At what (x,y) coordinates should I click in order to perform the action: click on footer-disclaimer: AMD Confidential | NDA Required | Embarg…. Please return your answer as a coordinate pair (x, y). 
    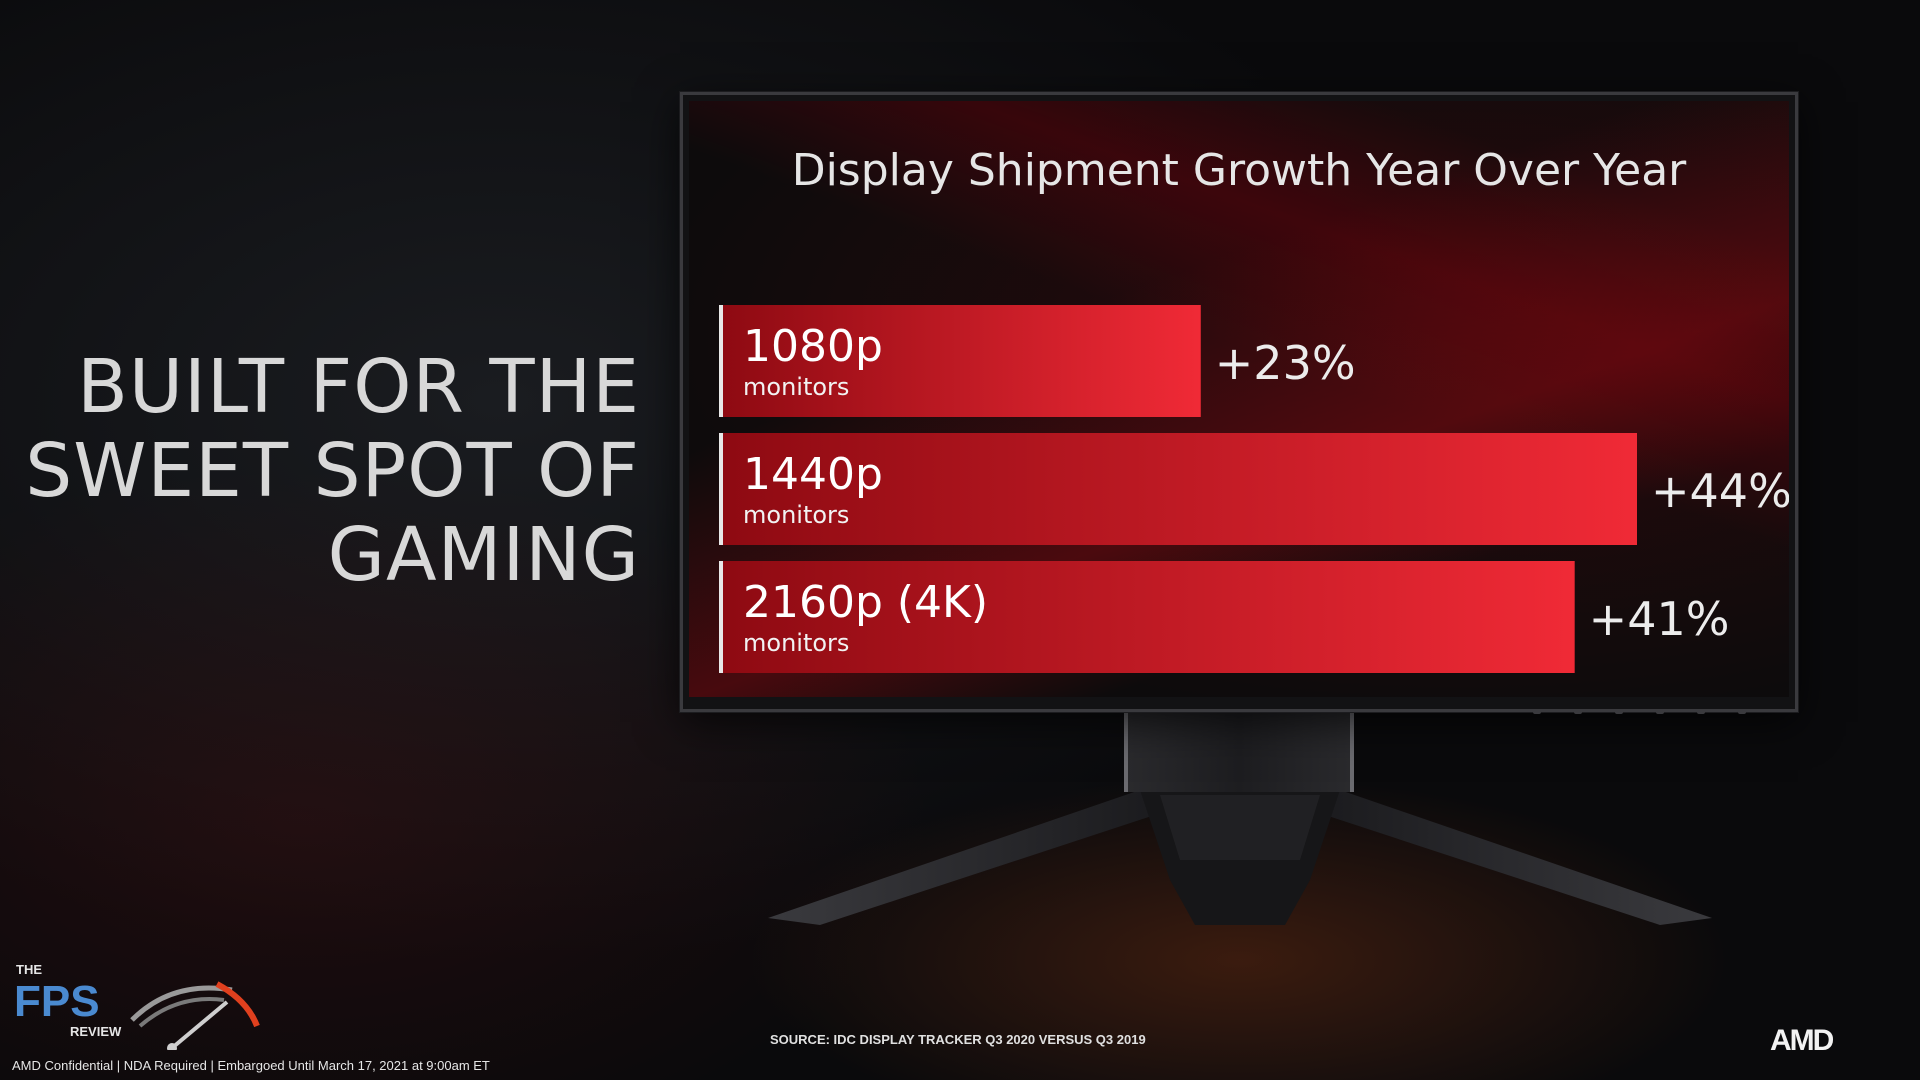
    Looking at the image, I should click on (251, 1065).